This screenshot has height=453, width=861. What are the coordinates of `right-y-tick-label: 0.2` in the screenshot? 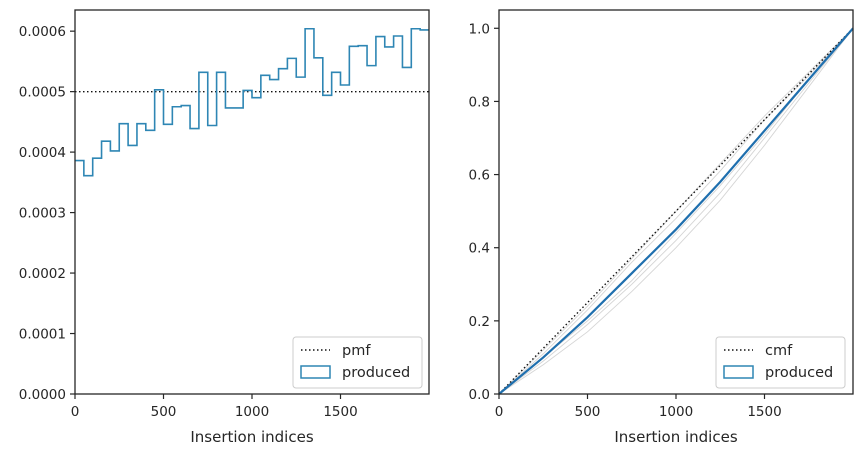 It's located at (479, 322).